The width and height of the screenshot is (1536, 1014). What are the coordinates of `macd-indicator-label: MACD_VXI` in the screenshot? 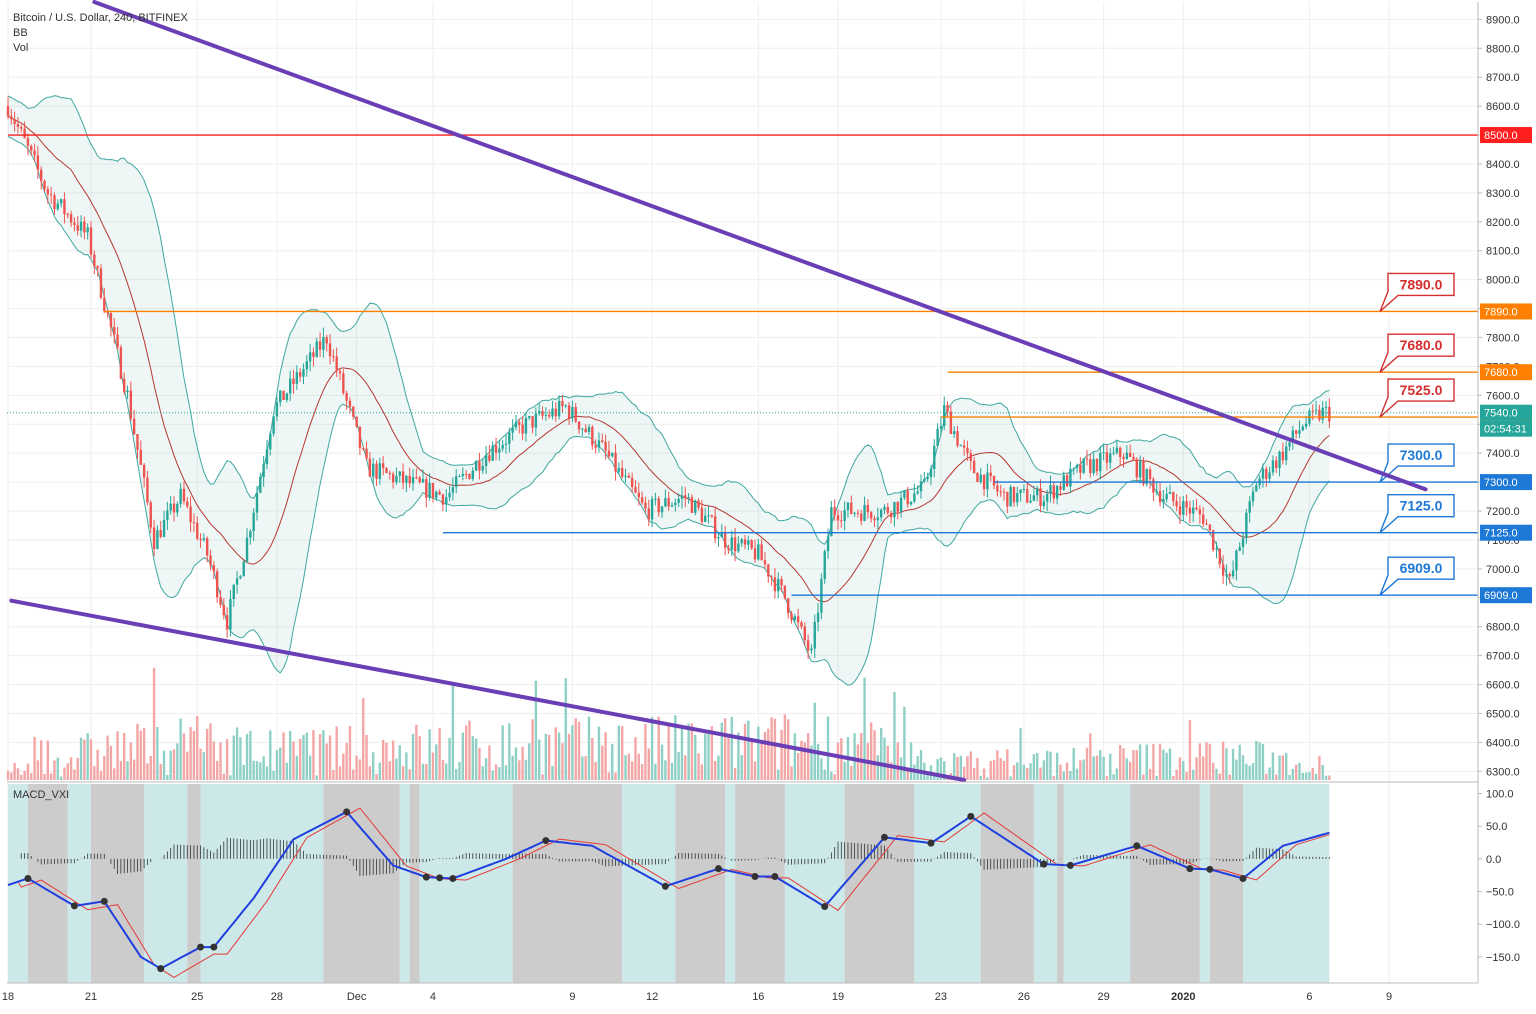 It's located at (41, 795).